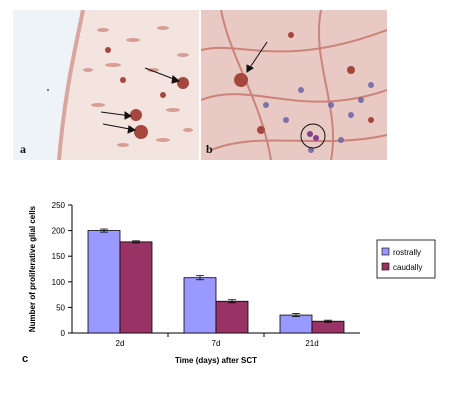  Describe the element at coordinates (407, 267) in the screenshot. I see `legend-label-caudally: caudally` at that location.